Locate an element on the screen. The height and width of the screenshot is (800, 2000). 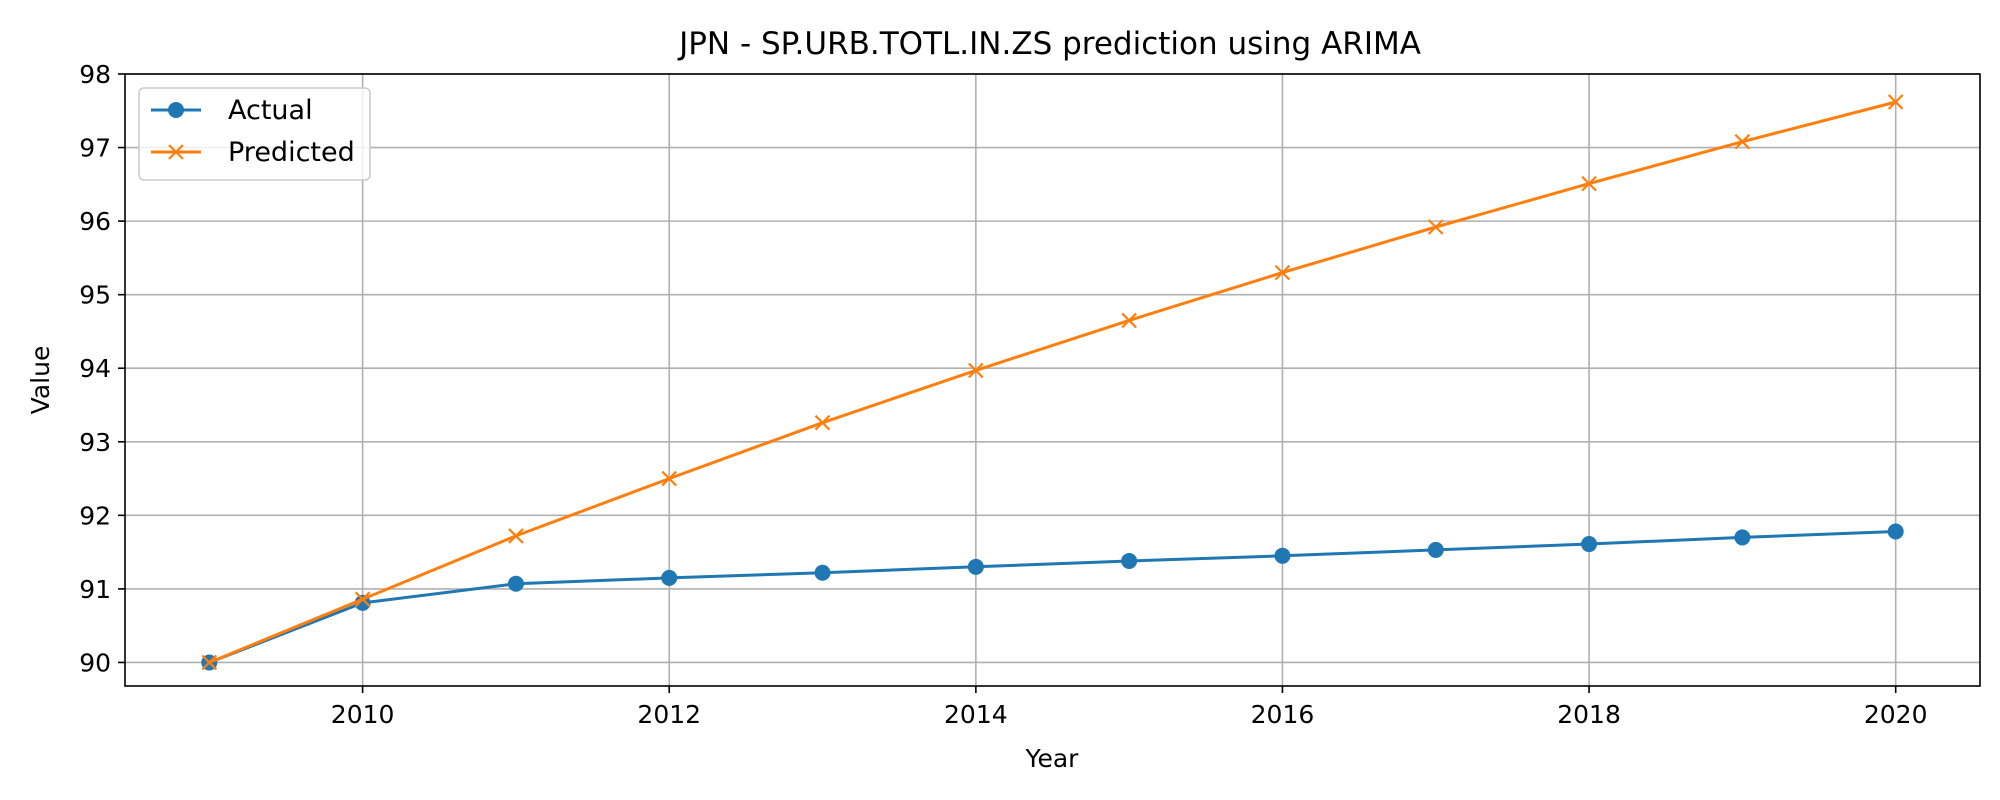
legend-marker-symbol-stroke is located at coordinates (176, 152).